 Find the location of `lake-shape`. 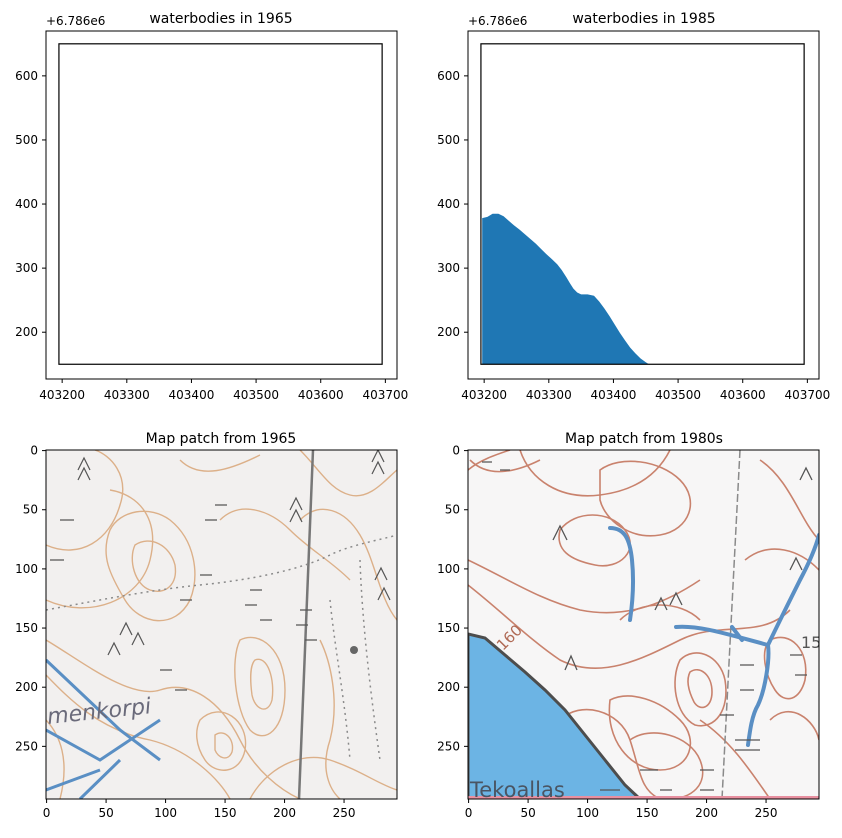

lake-shape is located at coordinates (555, 715).